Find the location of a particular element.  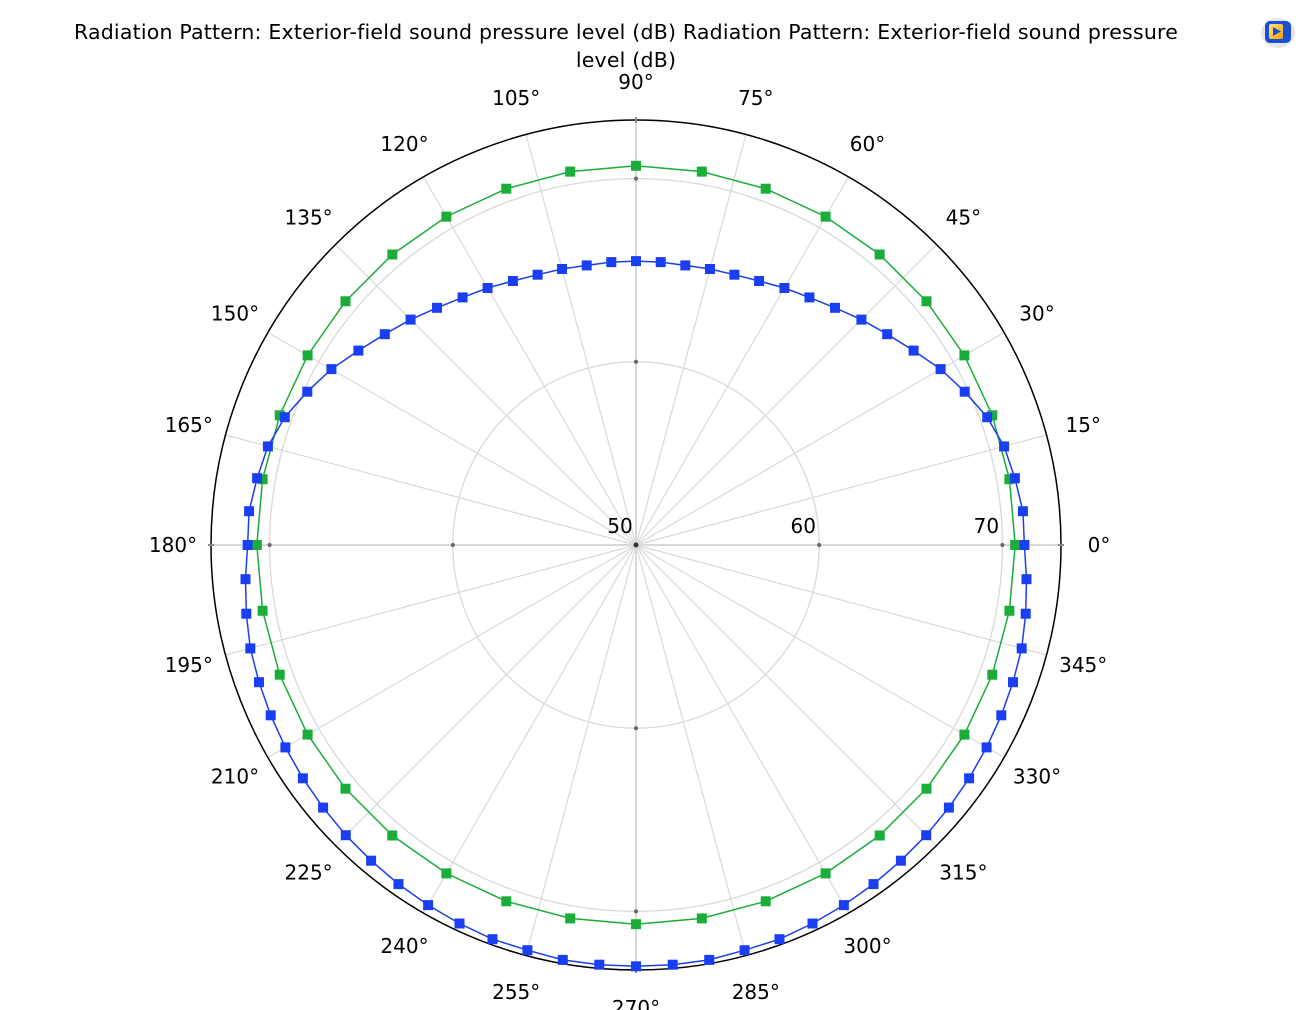

plot-window-icon is located at coordinates (1277, 31).